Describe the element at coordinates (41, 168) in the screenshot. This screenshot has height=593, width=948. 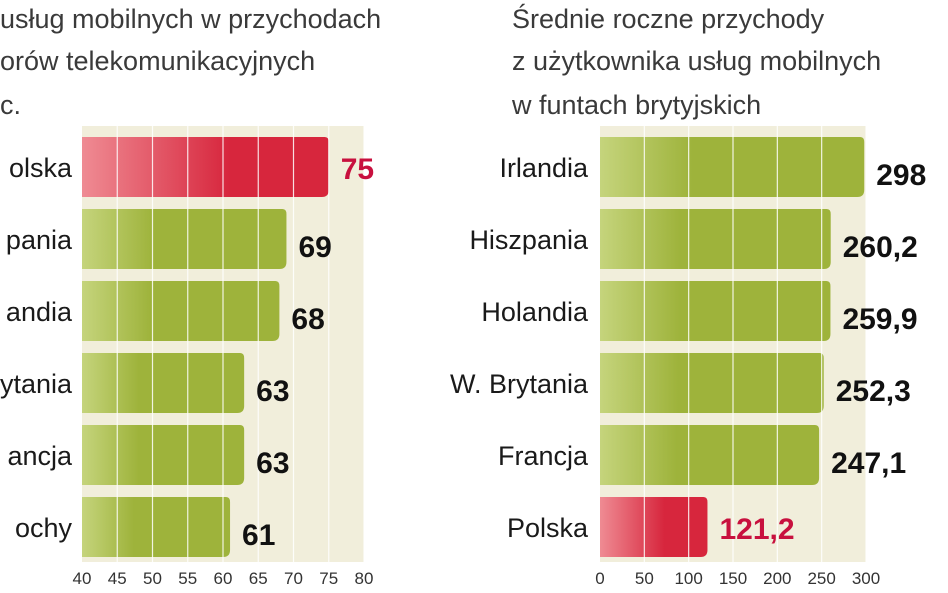
I see `left-category-label-1: olska` at that location.